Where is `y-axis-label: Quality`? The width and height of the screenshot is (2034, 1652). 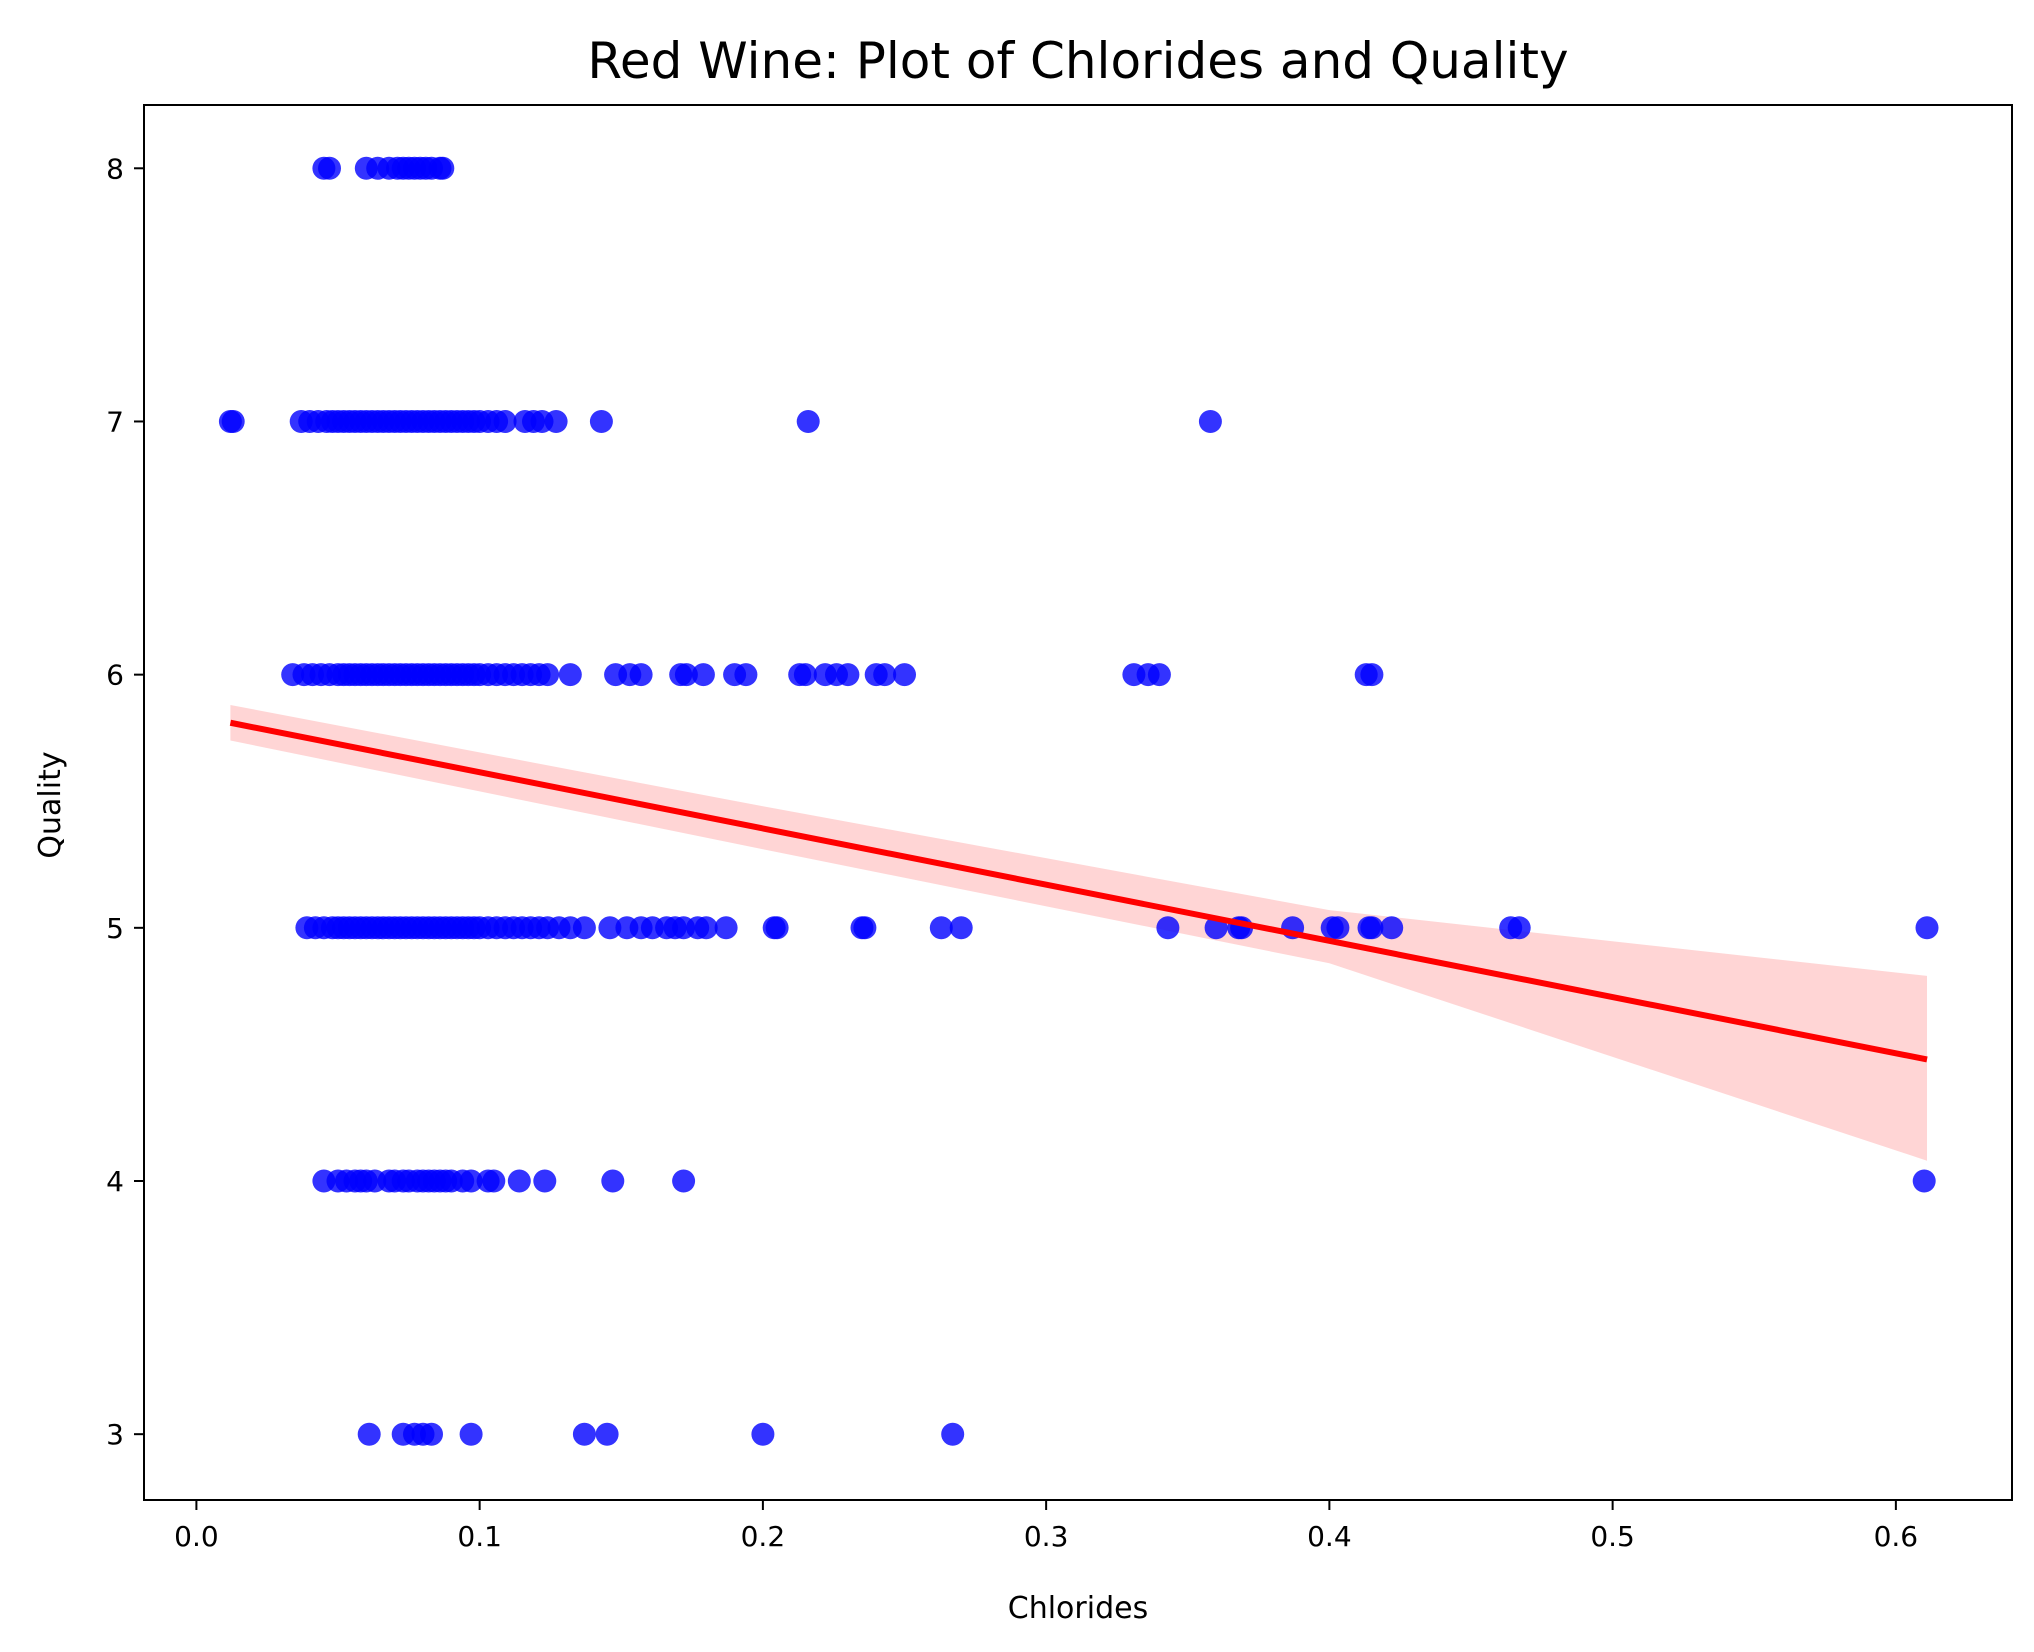 y-axis-label: Quality is located at coordinates (50, 804).